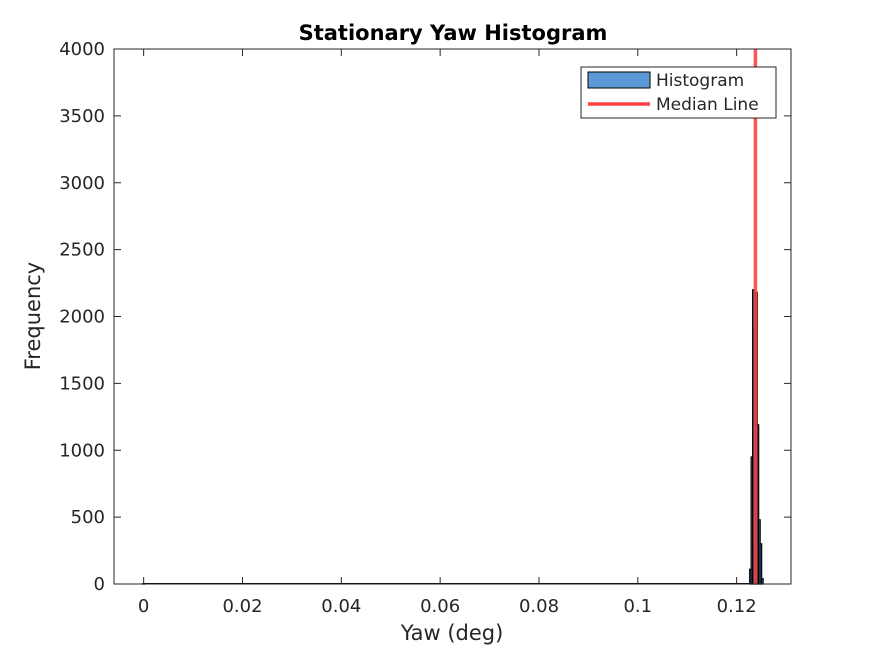  I want to click on y-tick-label: 1000, so click(82, 450).